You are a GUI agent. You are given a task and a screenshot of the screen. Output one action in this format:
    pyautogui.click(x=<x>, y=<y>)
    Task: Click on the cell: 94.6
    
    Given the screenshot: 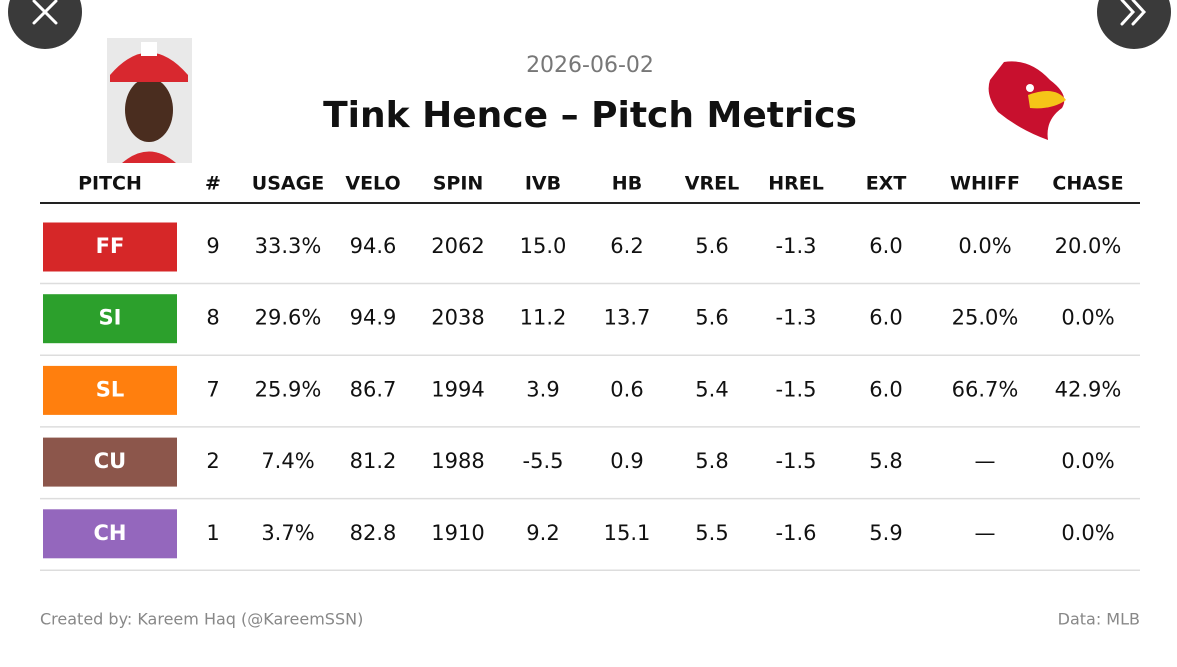 What is the action you would take?
    pyautogui.click(x=373, y=246)
    